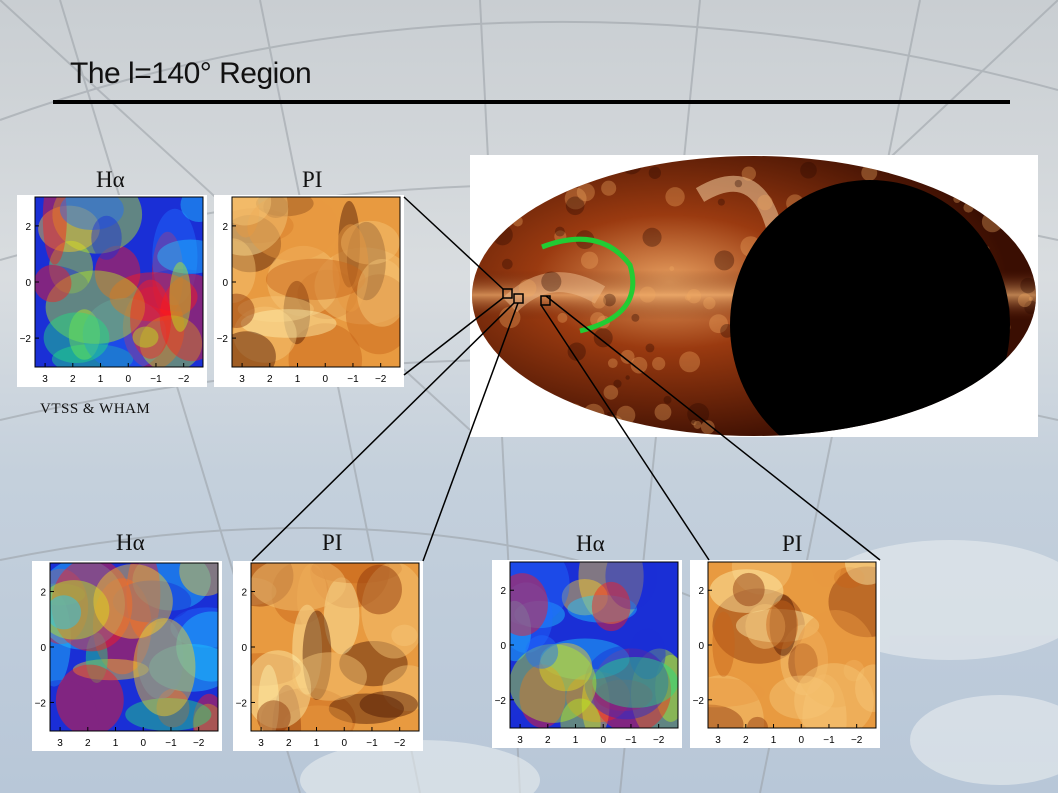 Image resolution: width=1058 pixels, height=793 pixels. I want to click on halpha-map-top-left: 2 0 −2 3 2 1 0 −1 −2, so click(112, 291).